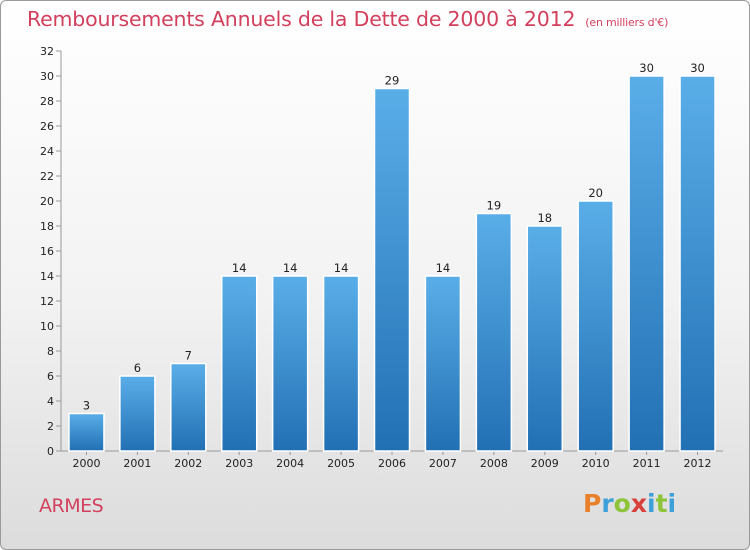 This screenshot has width=750, height=550. I want to click on y-tick-label: 14, so click(47, 276).